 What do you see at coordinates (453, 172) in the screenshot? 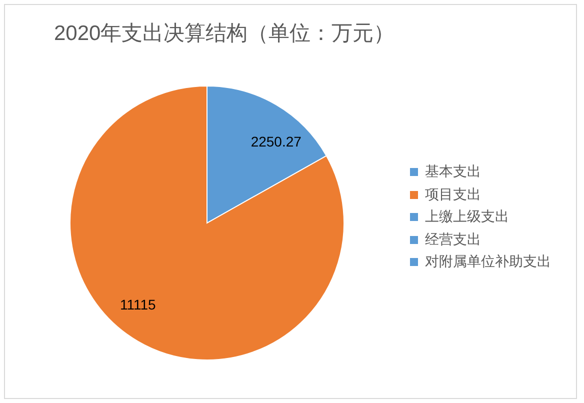
I see `legend-label: 基本支出` at bounding box center [453, 172].